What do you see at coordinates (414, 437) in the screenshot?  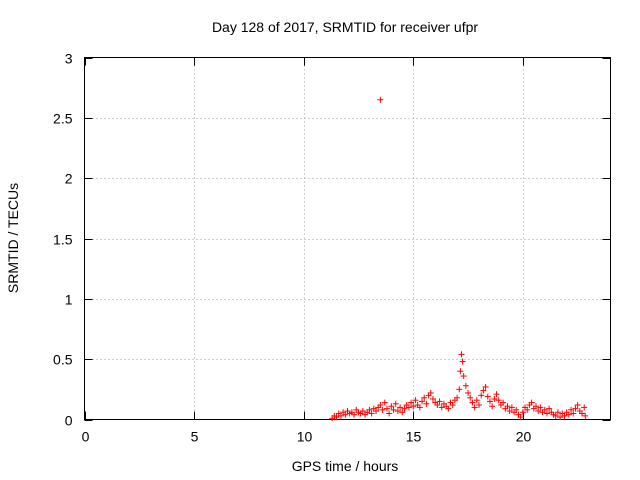 I see `x-tick-label: 15` at bounding box center [414, 437].